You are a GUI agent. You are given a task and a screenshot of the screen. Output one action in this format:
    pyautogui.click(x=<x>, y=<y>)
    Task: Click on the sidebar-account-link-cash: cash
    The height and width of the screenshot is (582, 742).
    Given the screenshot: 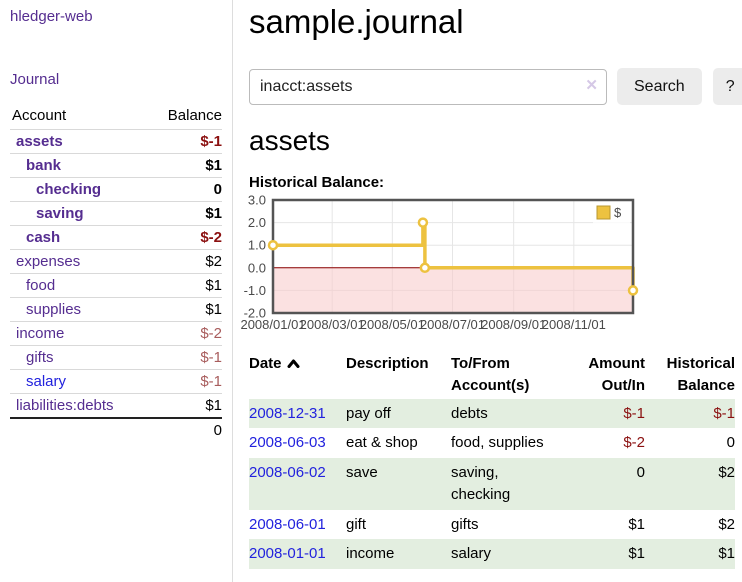 What is the action you would take?
    pyautogui.click(x=43, y=237)
    